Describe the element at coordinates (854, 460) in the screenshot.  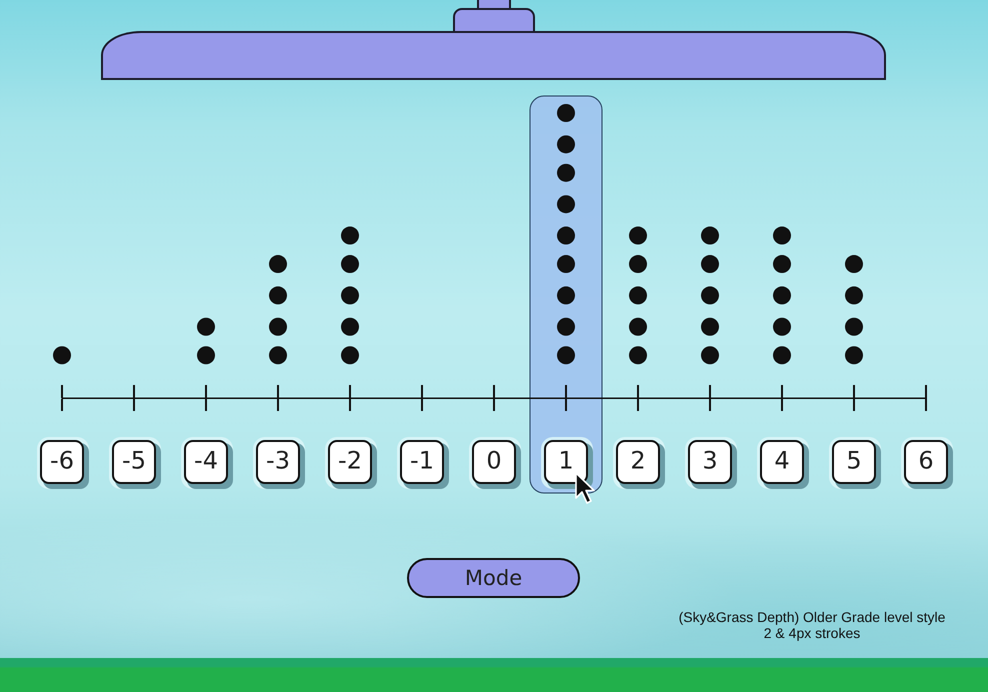
I see `x-tick-label: 5` at that location.